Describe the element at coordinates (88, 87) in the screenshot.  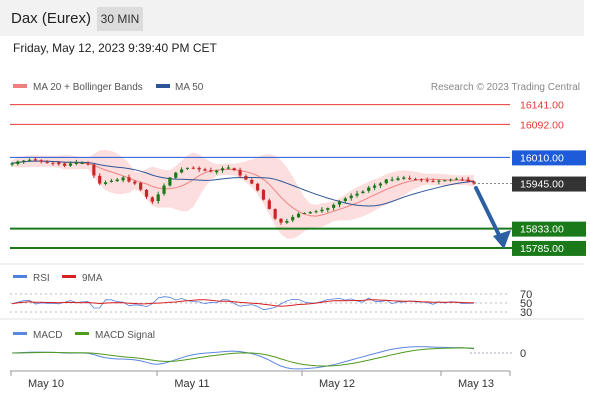
I see `ma20-legend-label: MA 20 + Bollinger Bands` at that location.